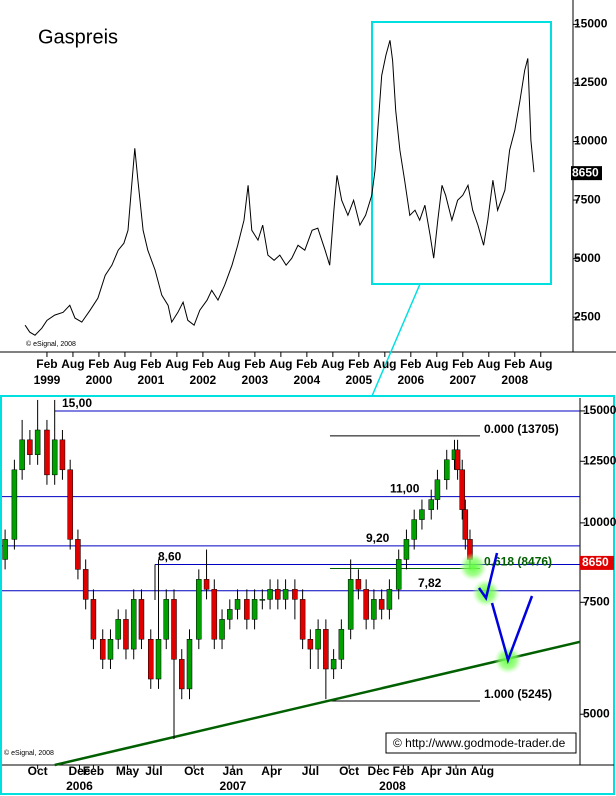 The height and width of the screenshot is (796, 616). I want to click on fib-label: 0.000 (13705), so click(521, 429).